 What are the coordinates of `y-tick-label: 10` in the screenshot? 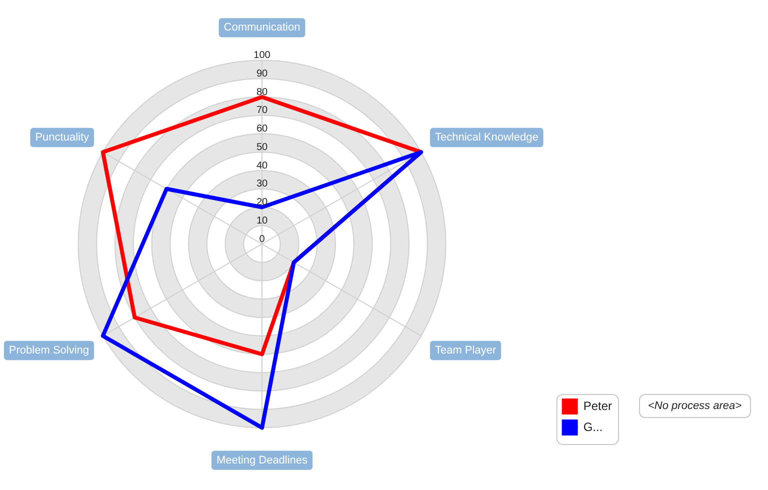 It's located at (262, 220).